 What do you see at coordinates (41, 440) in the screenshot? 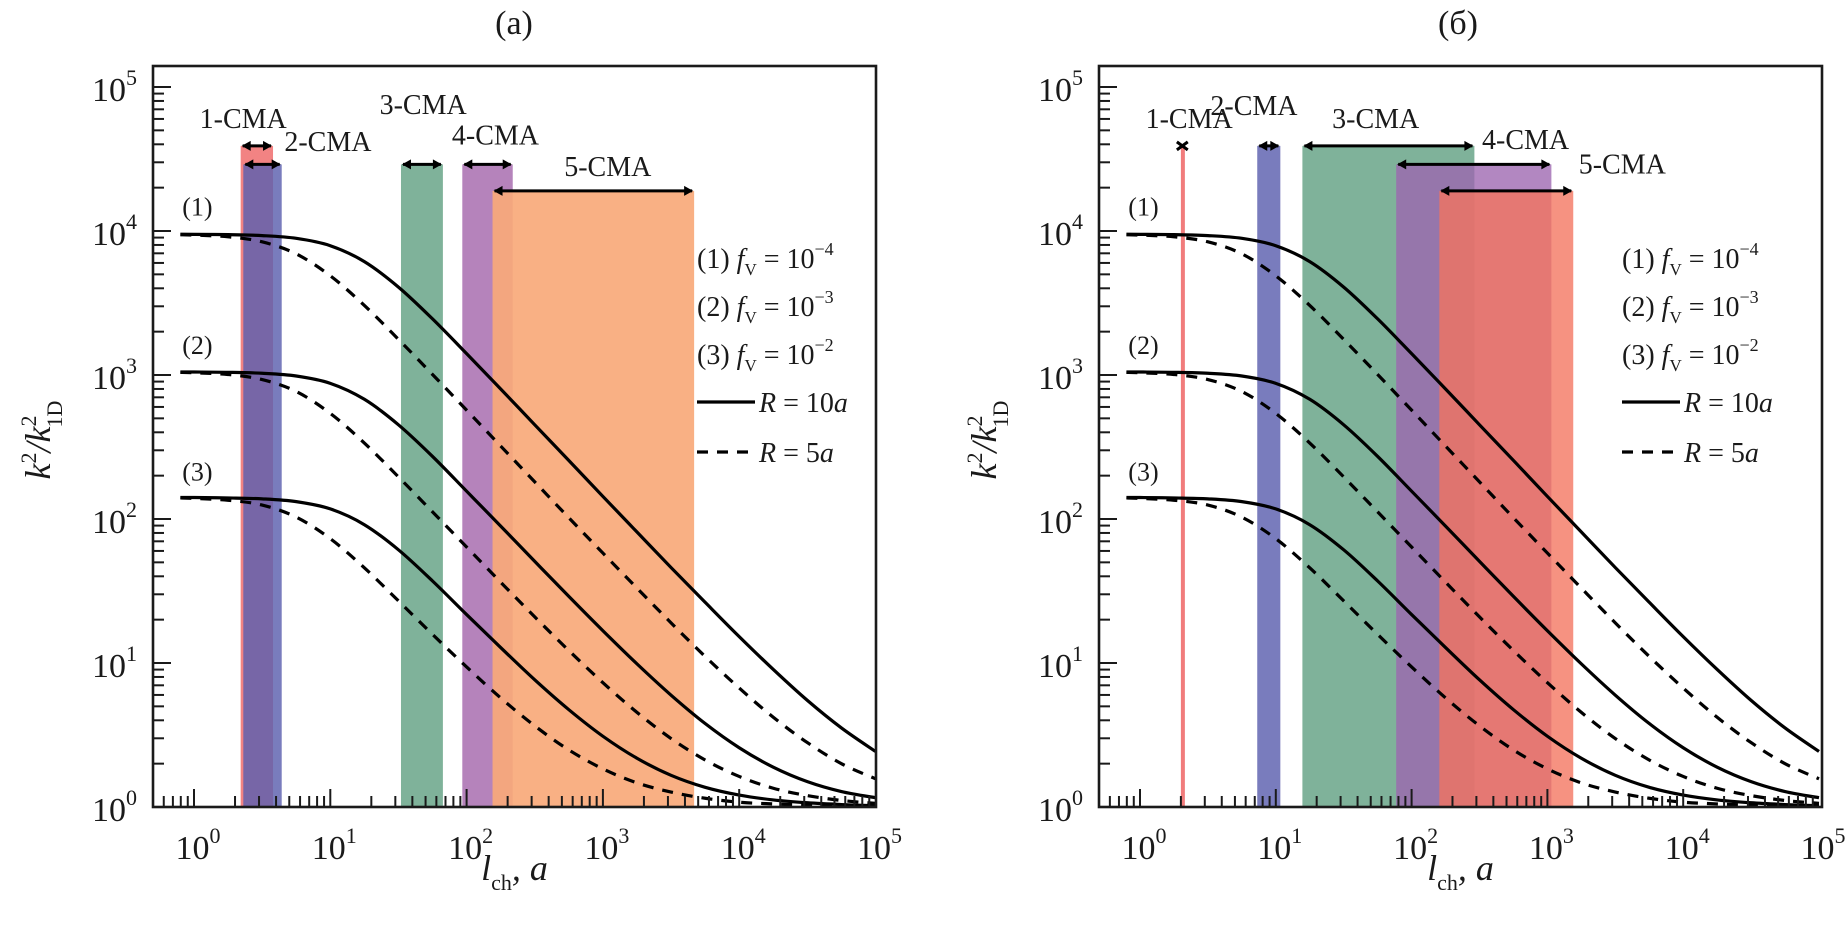
I see `y-axis-title: k2/k21D` at bounding box center [41, 440].